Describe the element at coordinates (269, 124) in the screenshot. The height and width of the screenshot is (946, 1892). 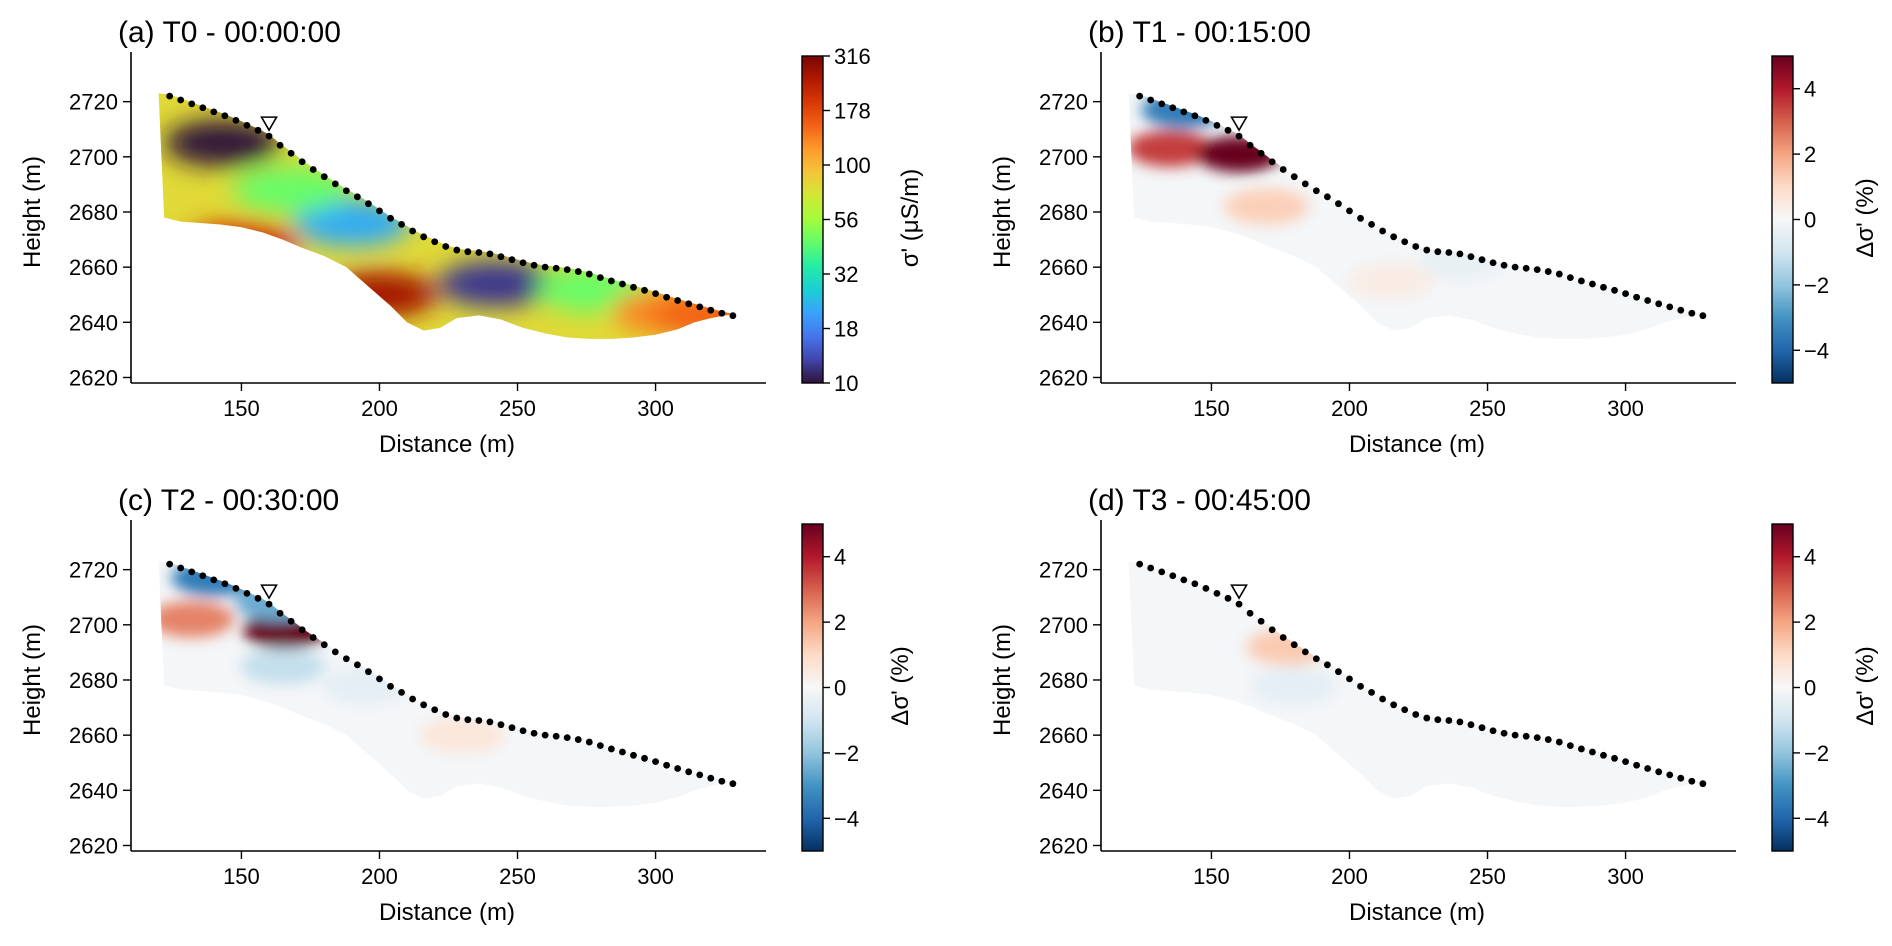
I see `triangle-down-icon` at that location.